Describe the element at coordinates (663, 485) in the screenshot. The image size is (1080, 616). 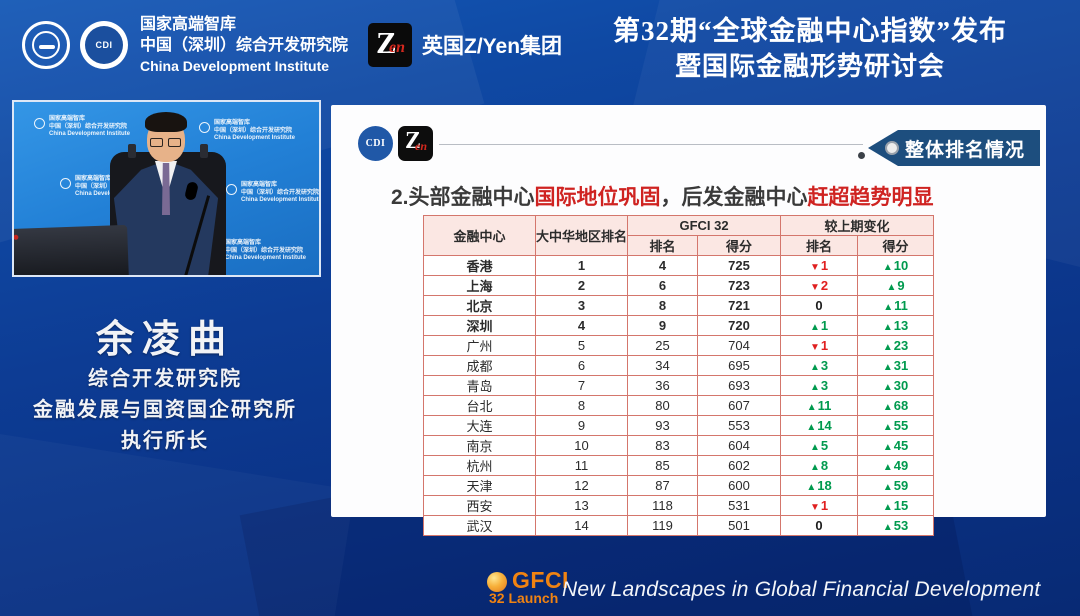
I see `value-cell: 87` at that location.